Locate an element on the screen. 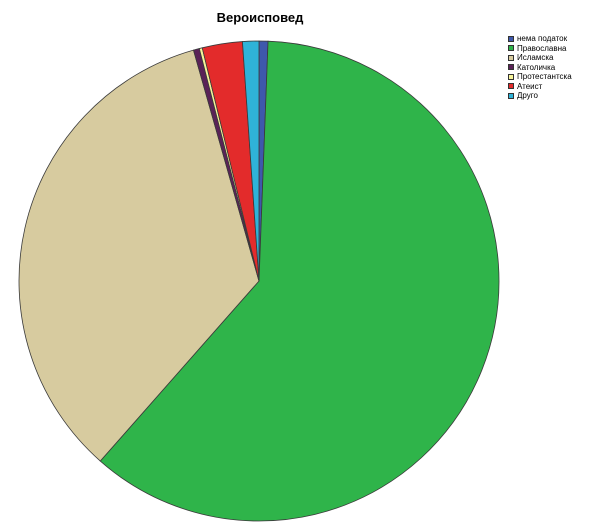 The width and height of the screenshot is (602, 526). legend-label: нема податок is located at coordinates (542, 38).